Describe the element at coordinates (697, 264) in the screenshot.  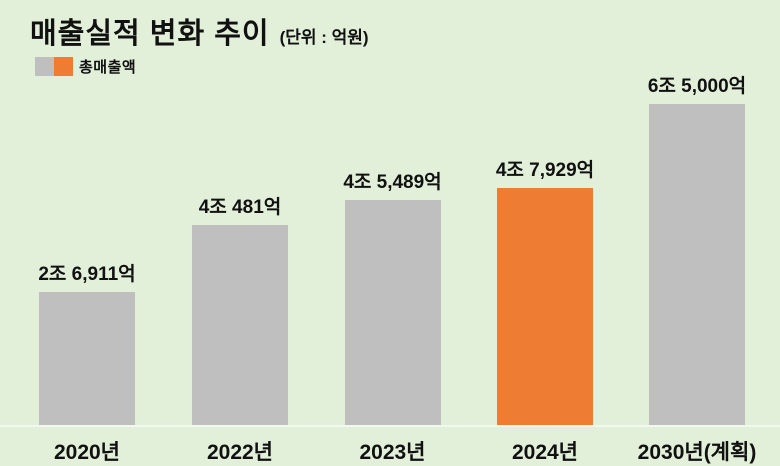
I see `bar-2030년(계획)` at that location.